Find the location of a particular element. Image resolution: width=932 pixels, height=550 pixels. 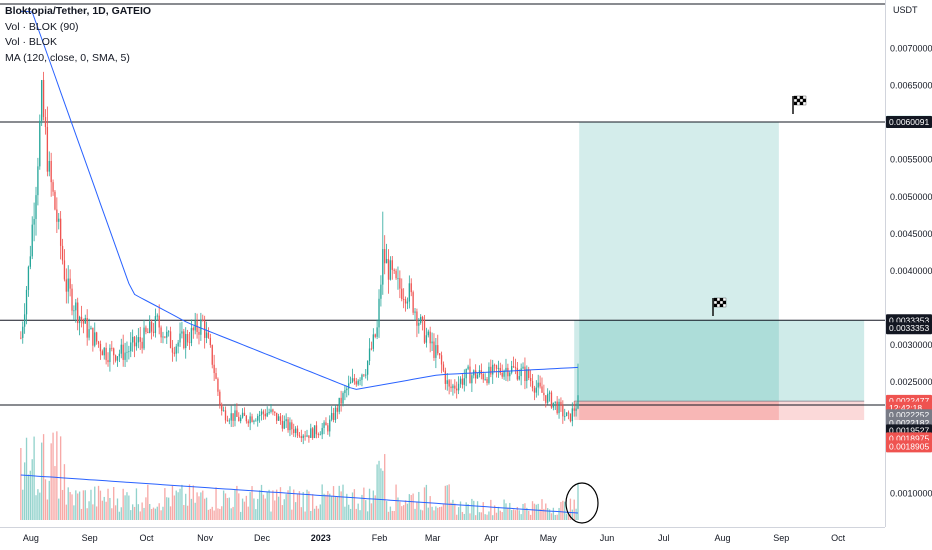

volume-indicator-label-2: Vol · BLOK is located at coordinates (31, 42).